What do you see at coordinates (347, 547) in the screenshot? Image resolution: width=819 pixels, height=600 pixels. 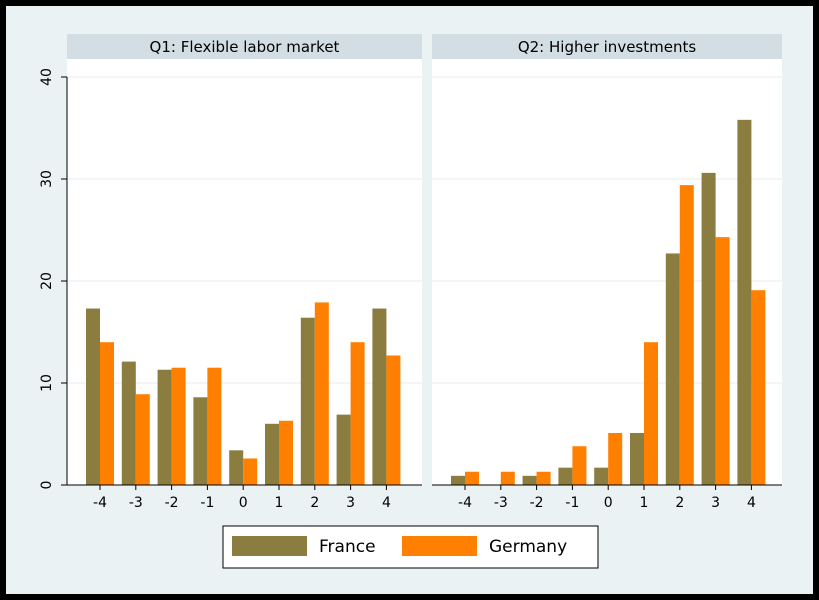 I see `legend-label-france: France` at bounding box center [347, 547].